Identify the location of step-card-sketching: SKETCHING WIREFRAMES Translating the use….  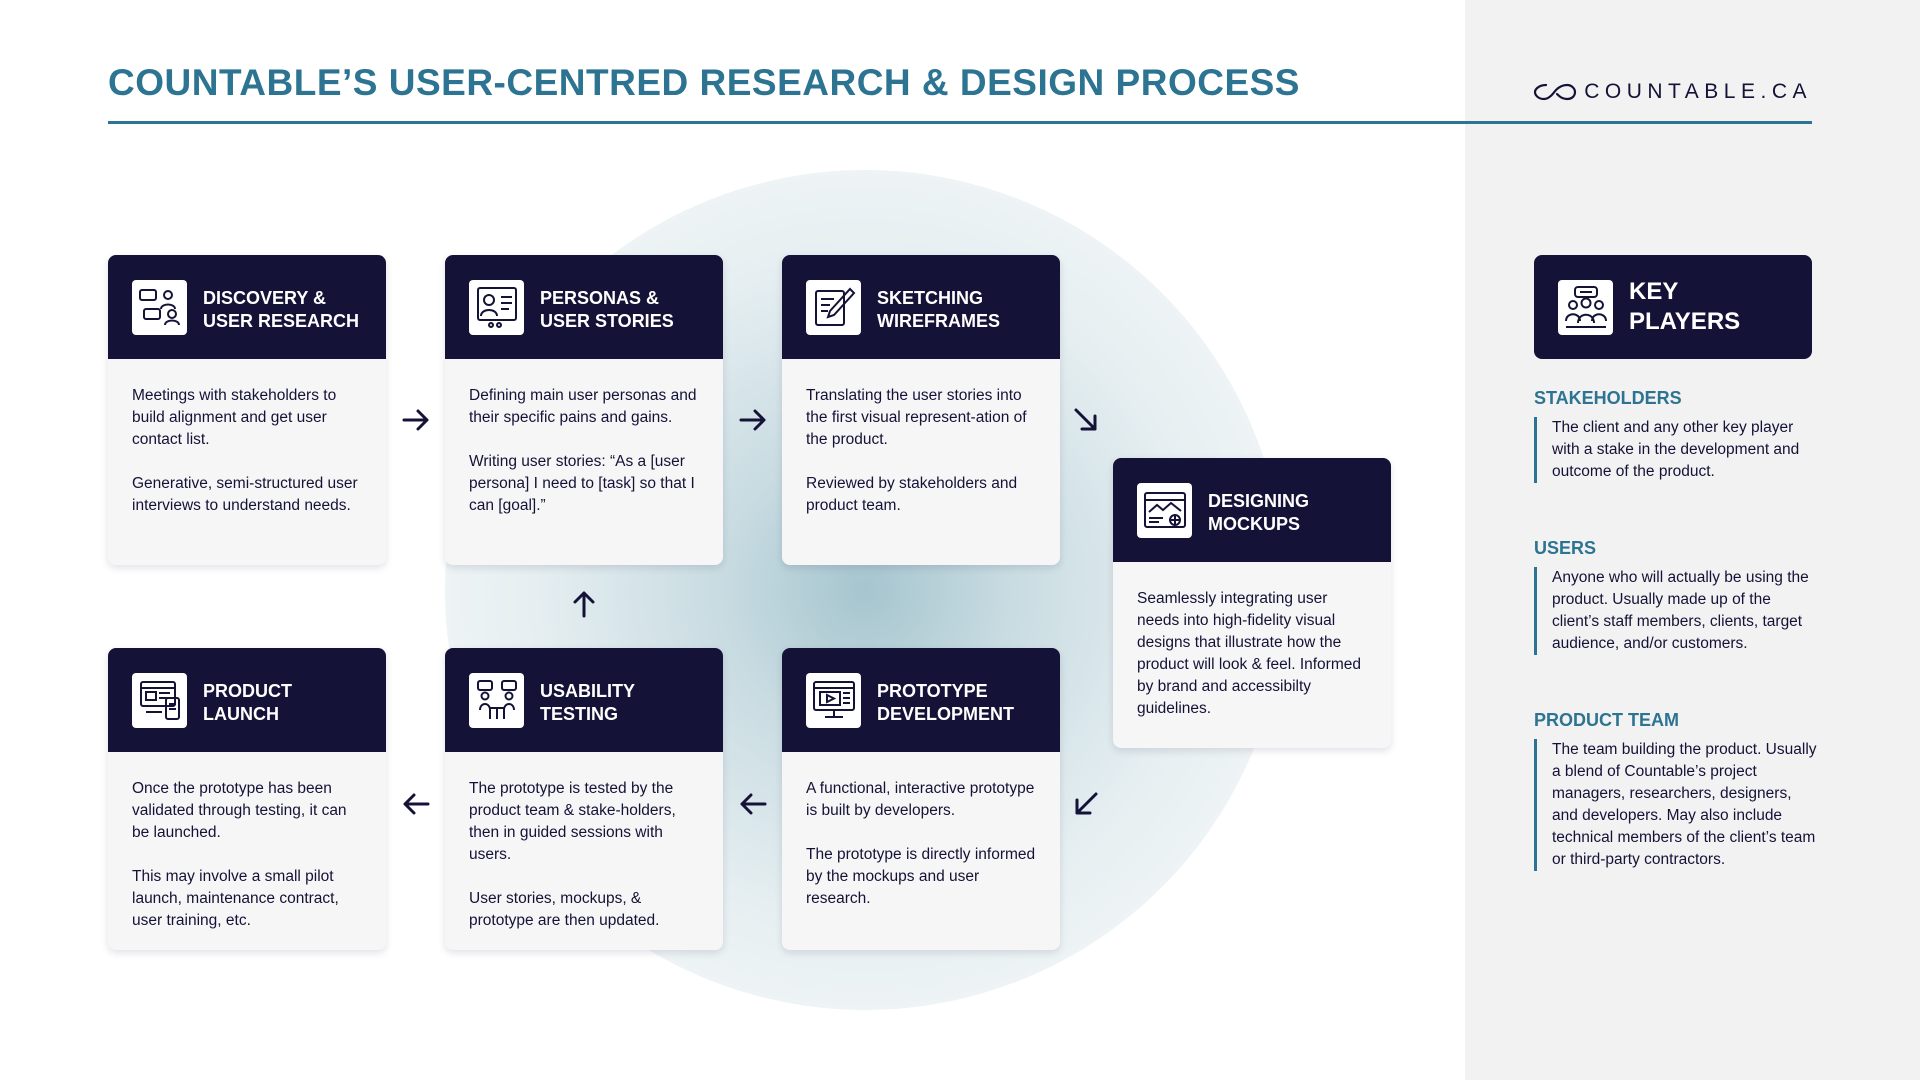
(921, 410).